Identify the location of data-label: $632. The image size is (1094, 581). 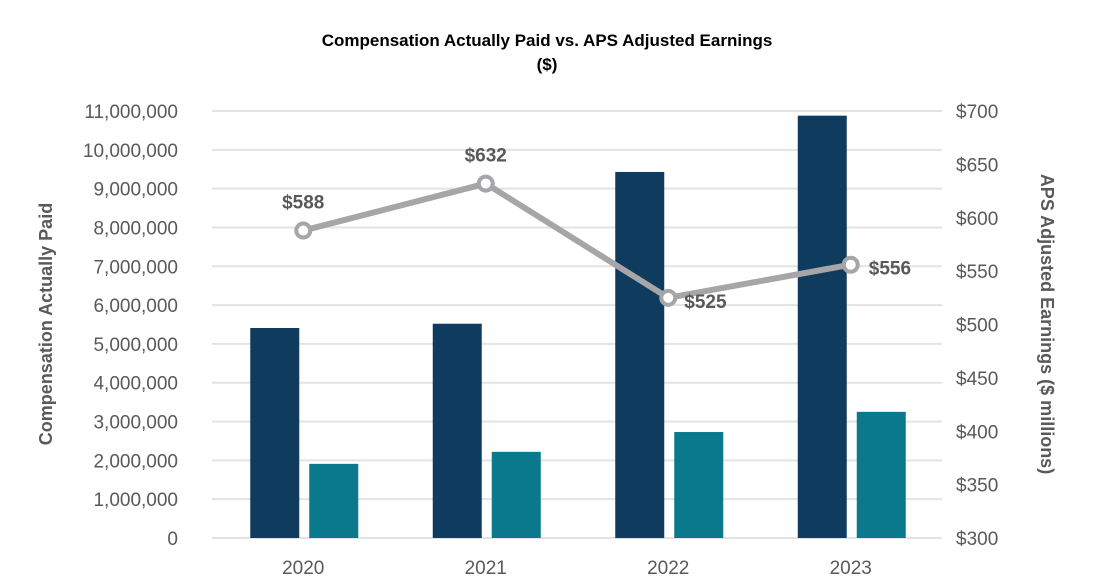
(486, 156).